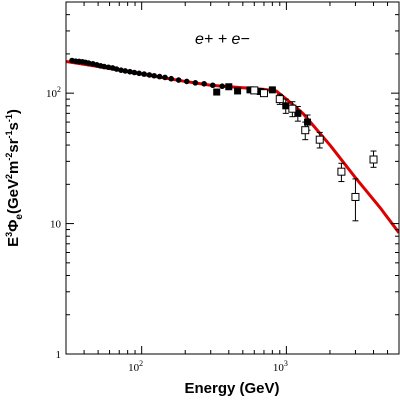 The height and width of the screenshot is (401, 400). I want to click on plot-annotation: e+ + e−, so click(222, 39).